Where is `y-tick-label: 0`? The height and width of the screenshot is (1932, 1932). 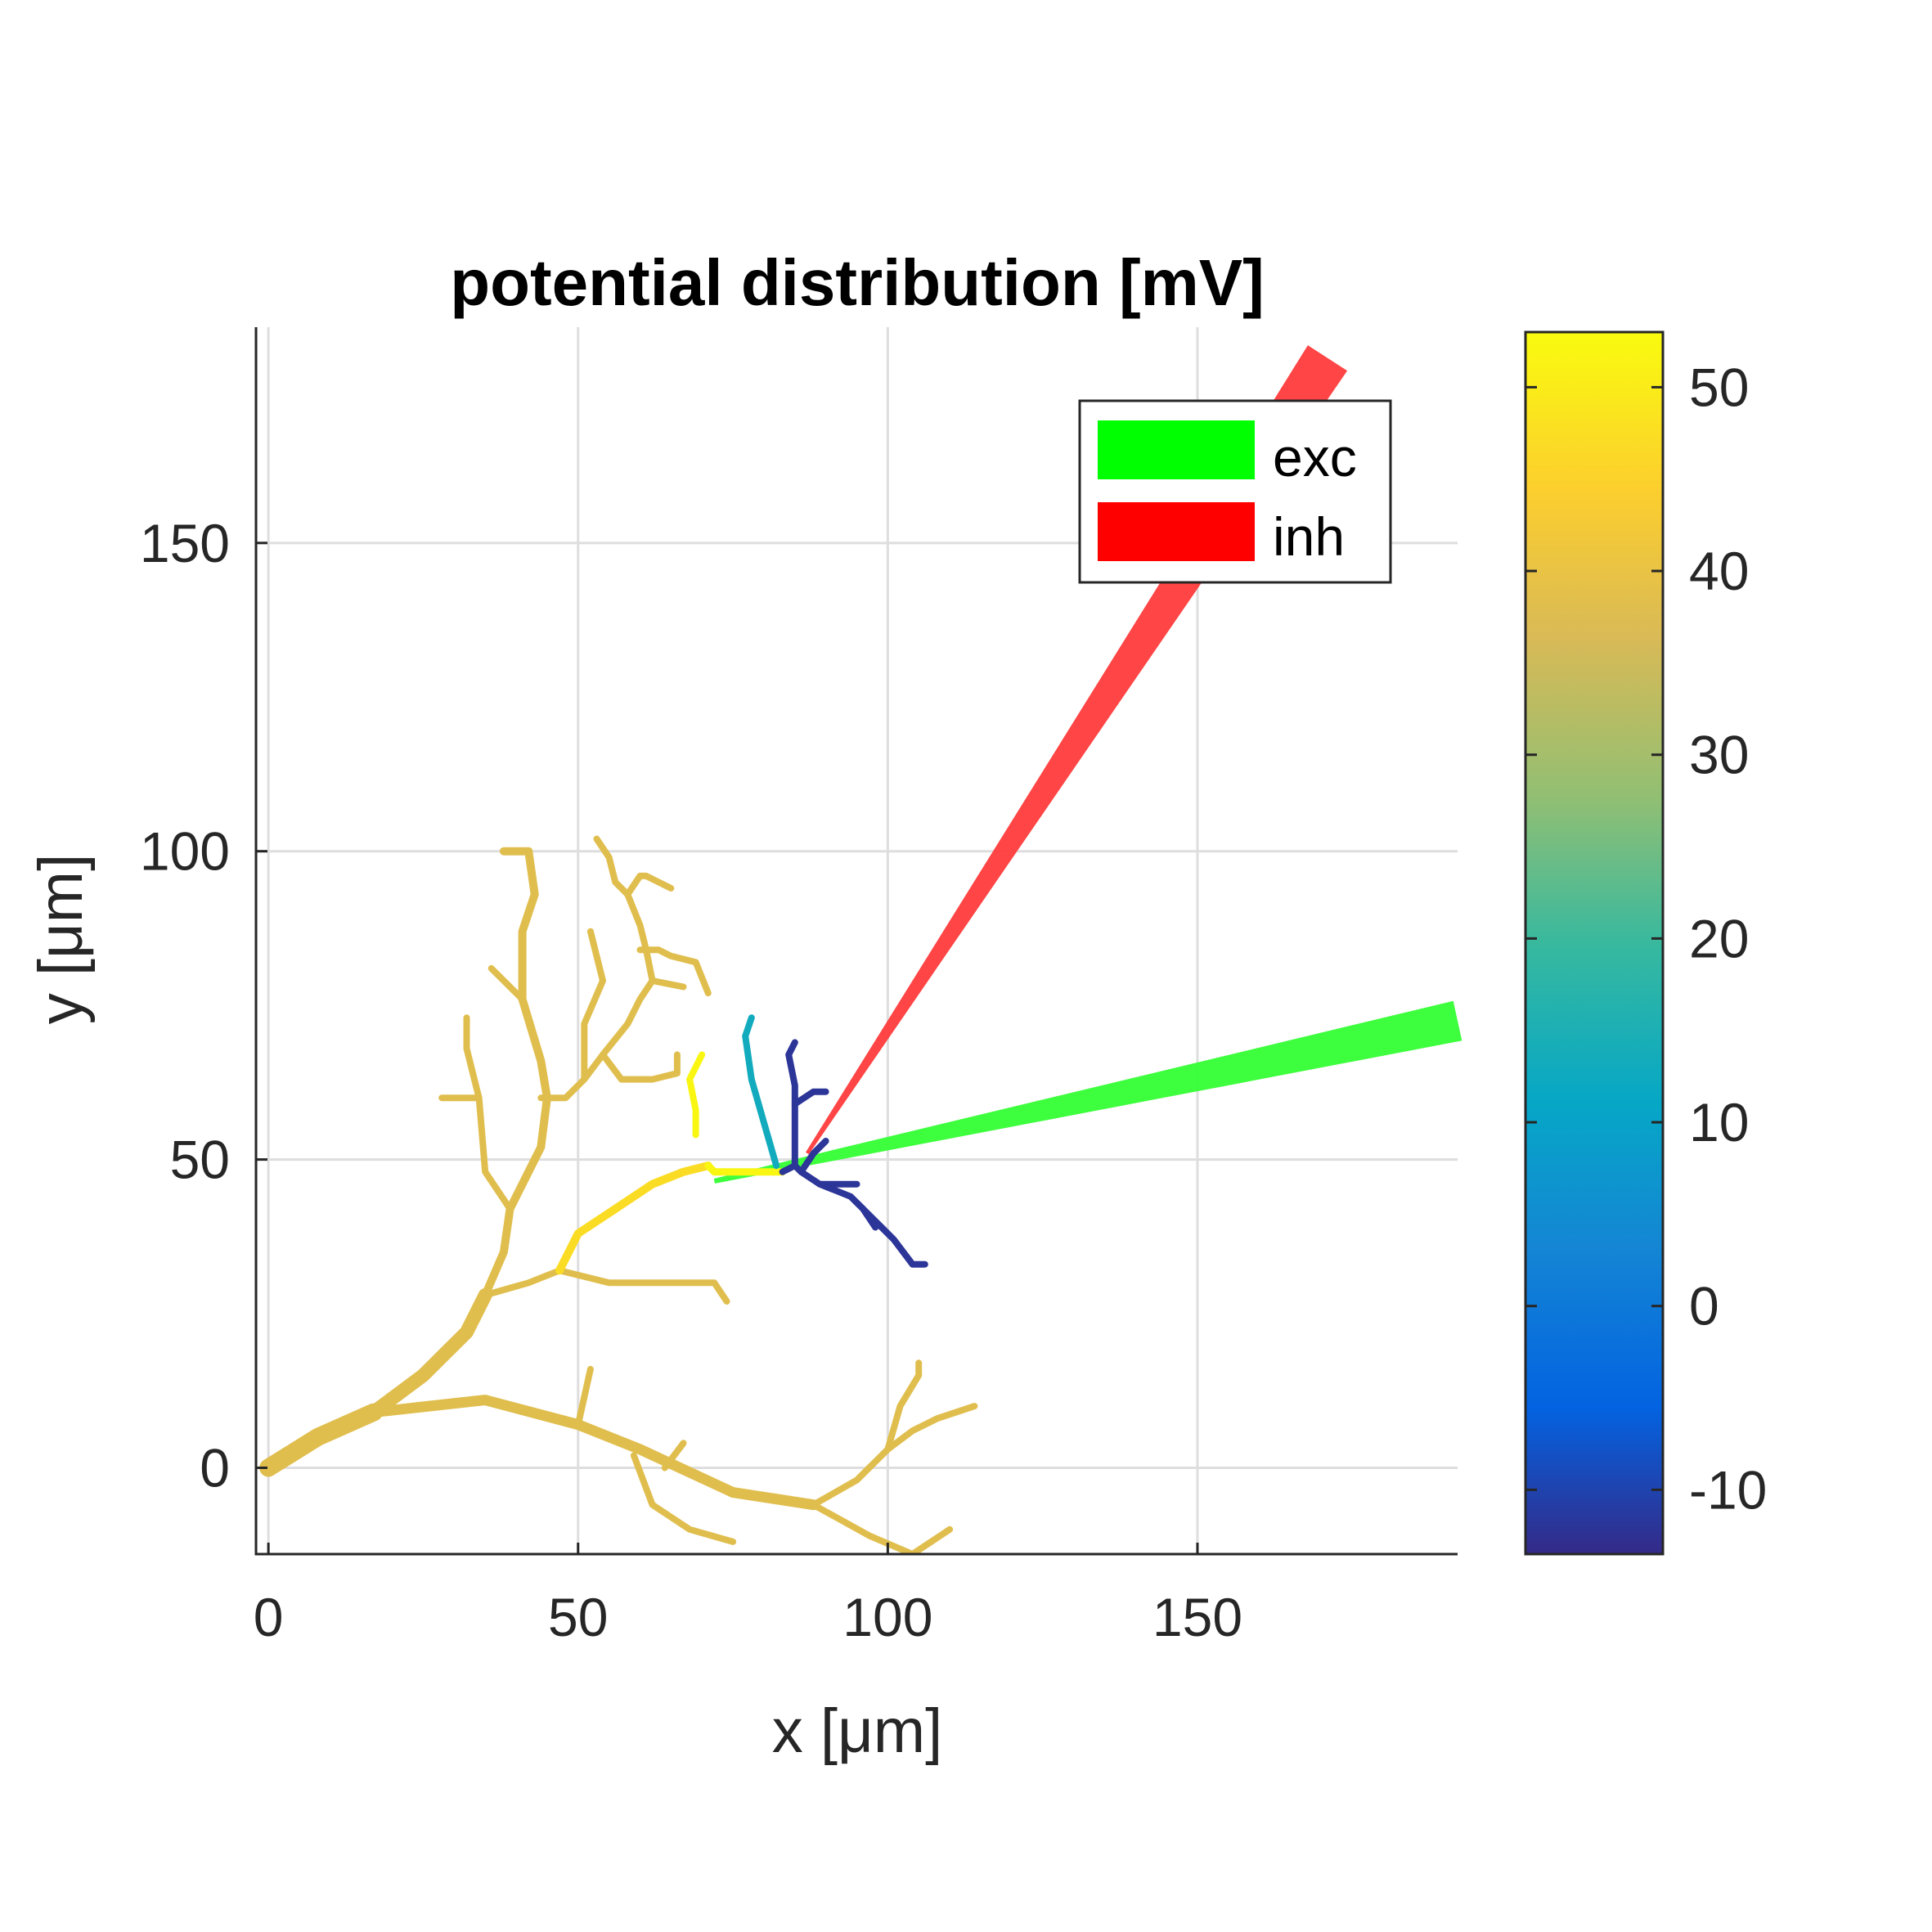
y-tick-label: 0 is located at coordinates (215, 1467).